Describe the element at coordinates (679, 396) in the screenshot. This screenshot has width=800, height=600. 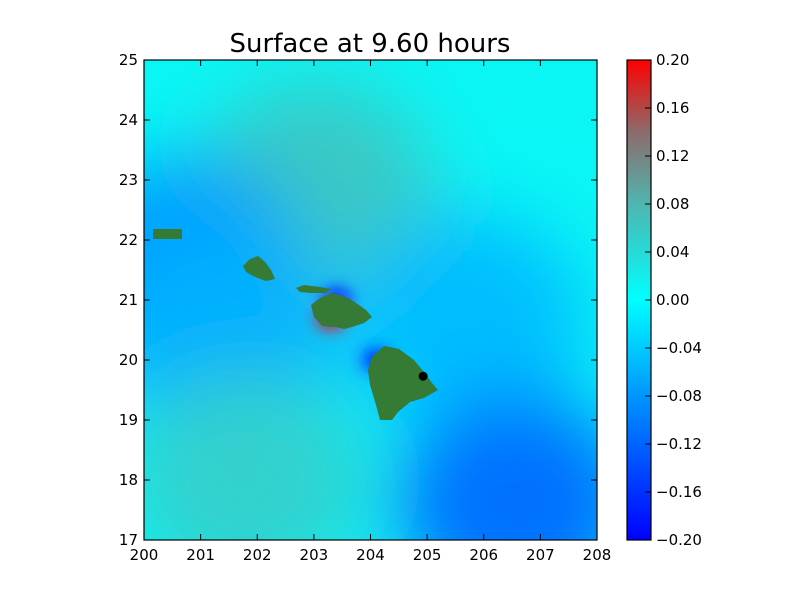
I see `colorbar-tick-label: −0.08` at that location.